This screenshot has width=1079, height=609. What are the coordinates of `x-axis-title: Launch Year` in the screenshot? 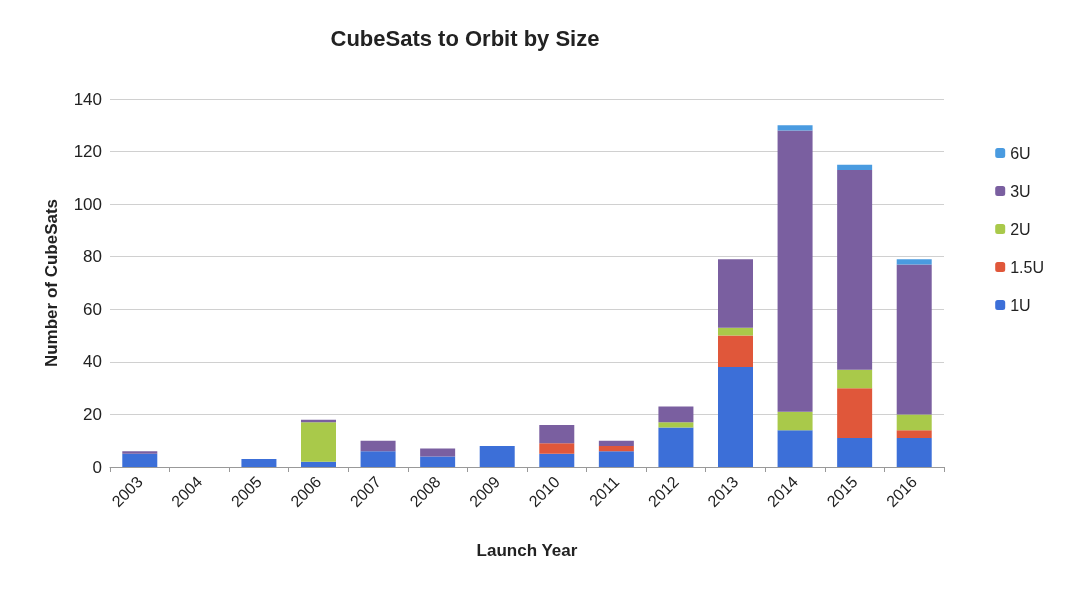 It's located at (527, 550).